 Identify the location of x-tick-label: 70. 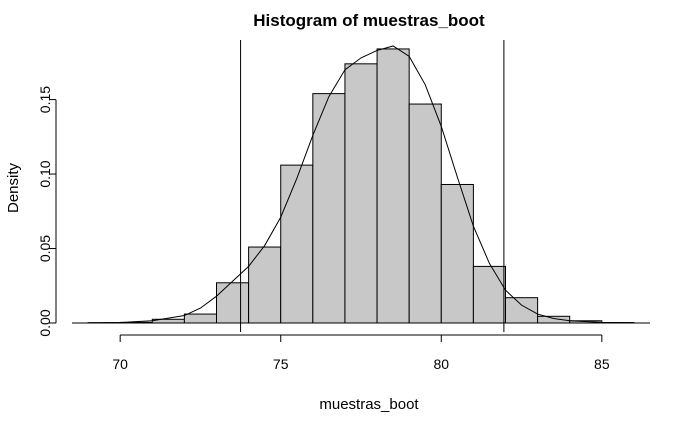
(120, 364).